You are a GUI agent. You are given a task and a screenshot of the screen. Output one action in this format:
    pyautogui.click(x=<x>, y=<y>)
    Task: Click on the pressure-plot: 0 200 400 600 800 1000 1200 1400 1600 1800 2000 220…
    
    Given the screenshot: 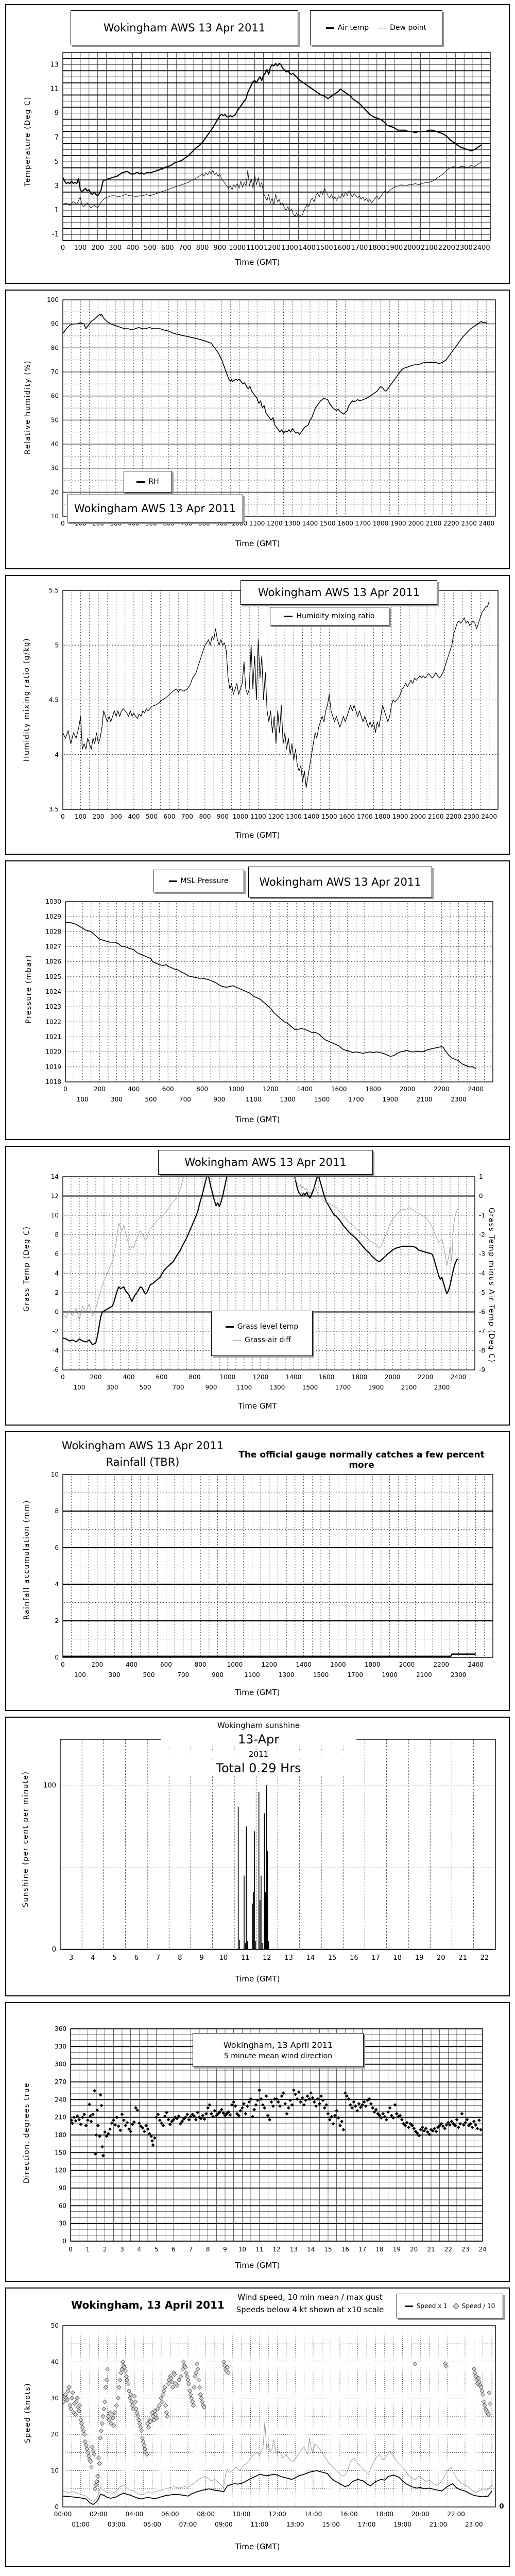 What is the action you would take?
    pyautogui.click(x=269, y=1000)
    